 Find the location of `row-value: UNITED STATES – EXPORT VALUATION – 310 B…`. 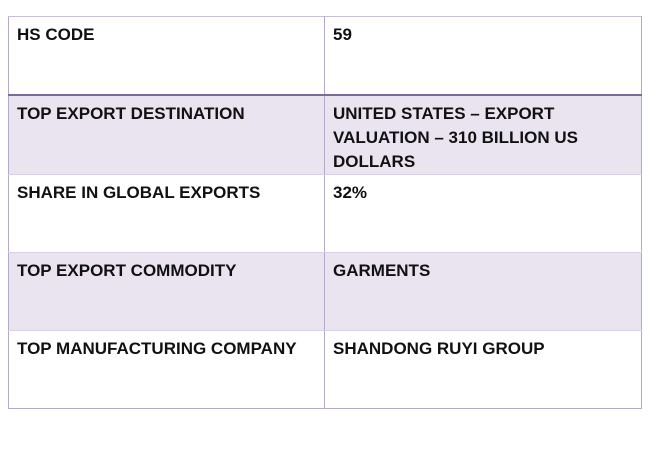

row-value: UNITED STATES – EXPORT VALUATION – 310 B… is located at coordinates (483, 134).